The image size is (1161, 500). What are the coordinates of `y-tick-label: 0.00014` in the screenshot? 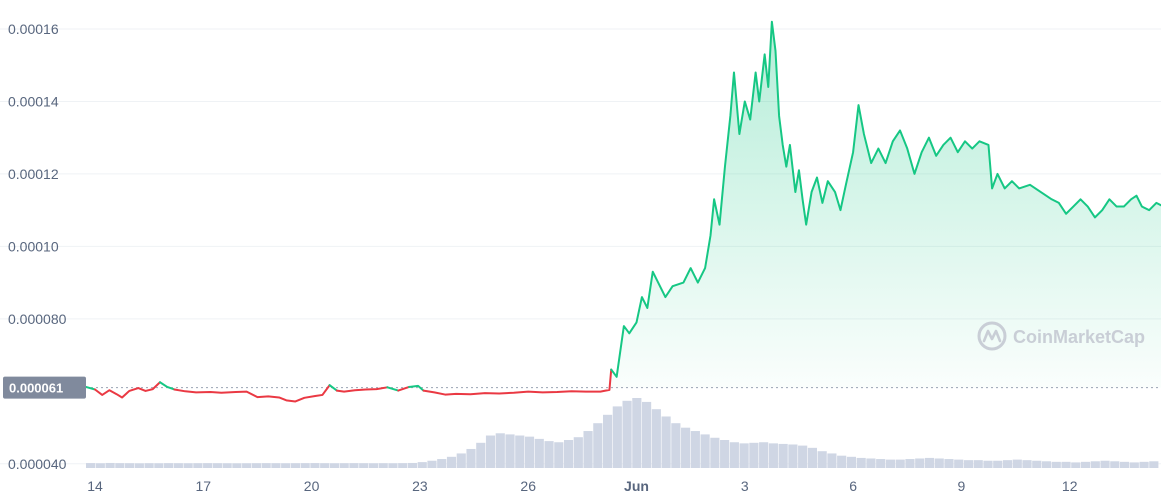 It's located at (33, 101).